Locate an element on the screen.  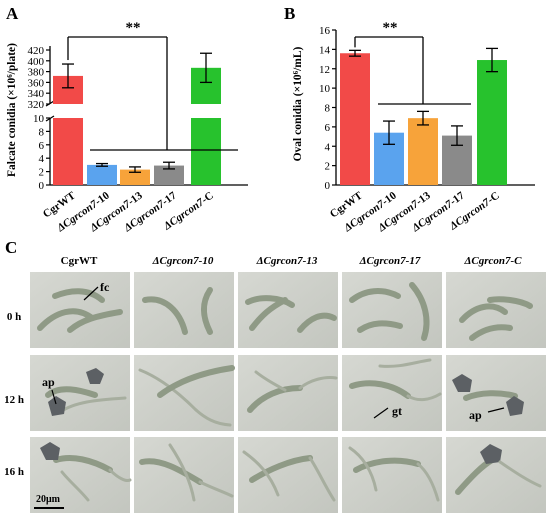
y-tick-label-0: 0 is located at coordinates (328, 186).